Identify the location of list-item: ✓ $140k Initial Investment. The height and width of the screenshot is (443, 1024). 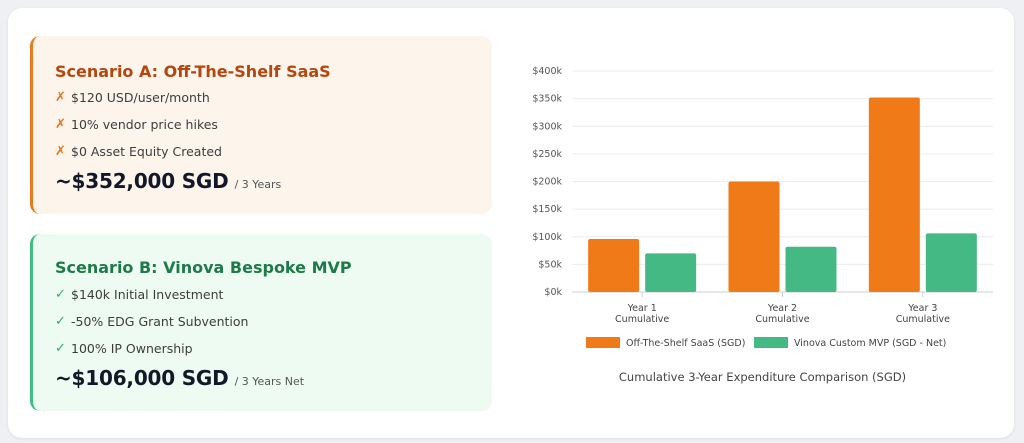
(151, 299).